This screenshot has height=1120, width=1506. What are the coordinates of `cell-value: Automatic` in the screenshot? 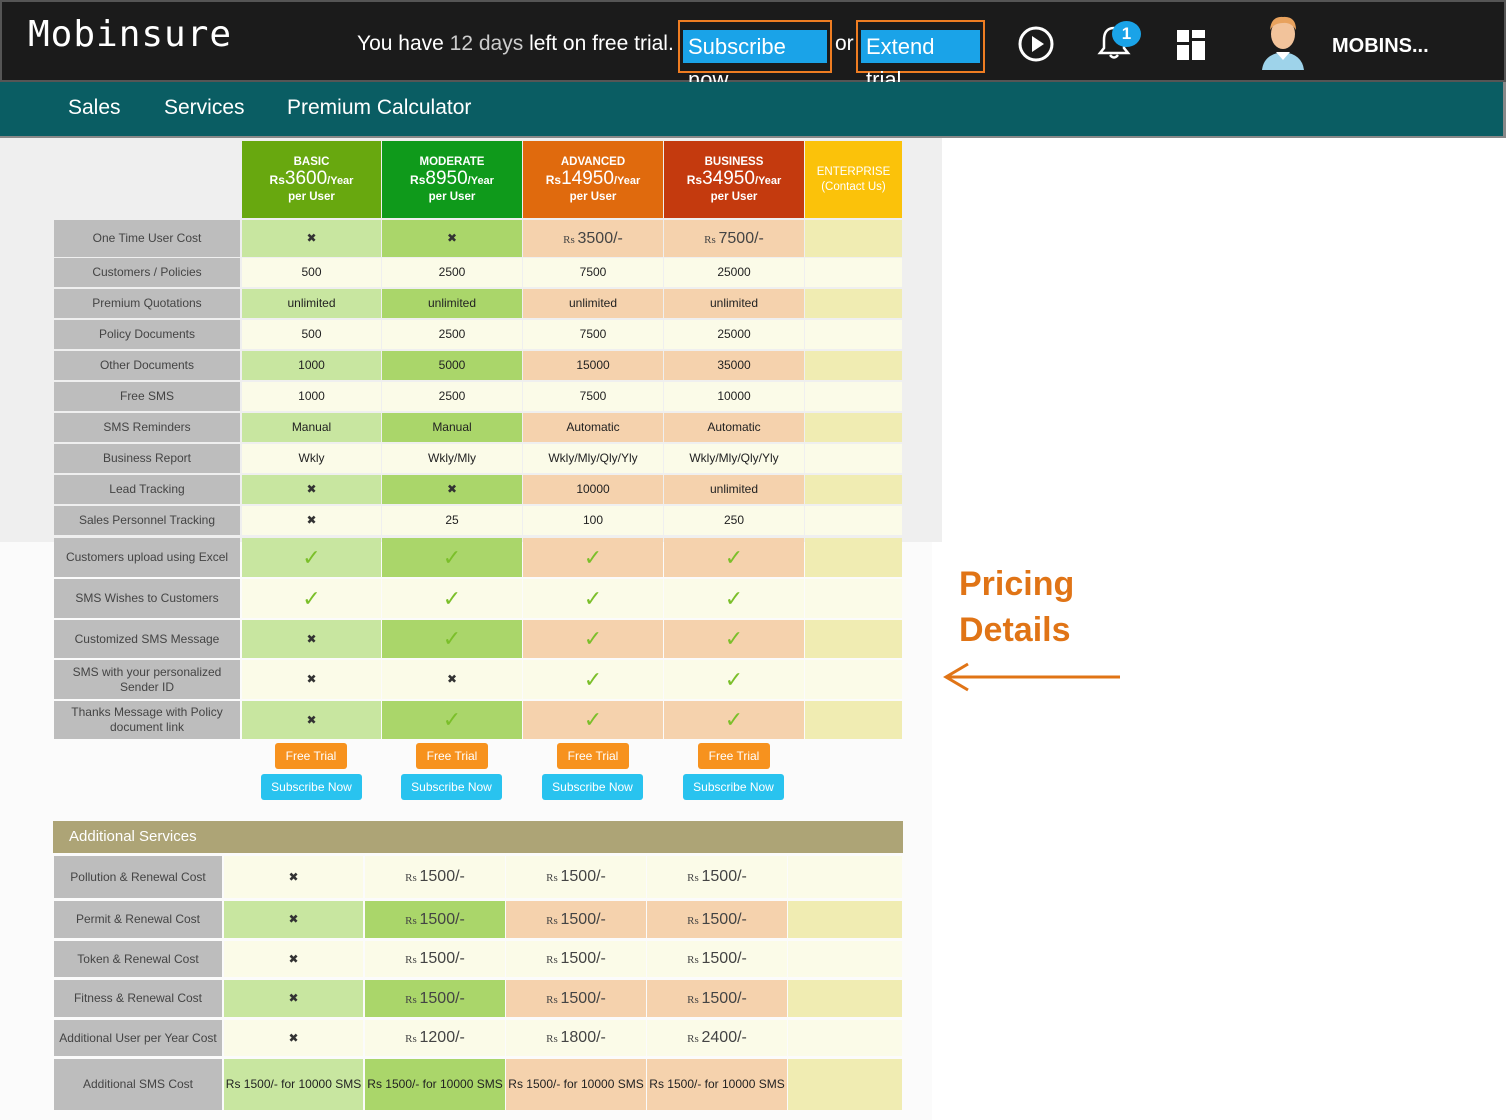 It's located at (734, 427).